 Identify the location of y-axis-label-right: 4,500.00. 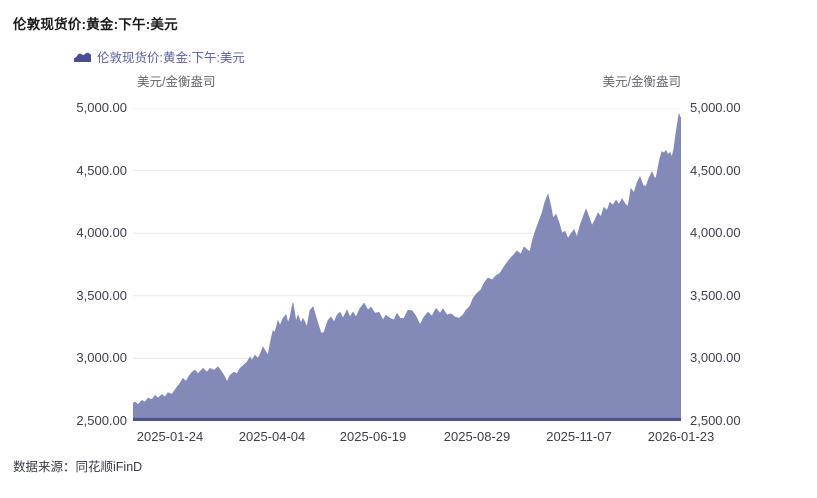
(715, 170).